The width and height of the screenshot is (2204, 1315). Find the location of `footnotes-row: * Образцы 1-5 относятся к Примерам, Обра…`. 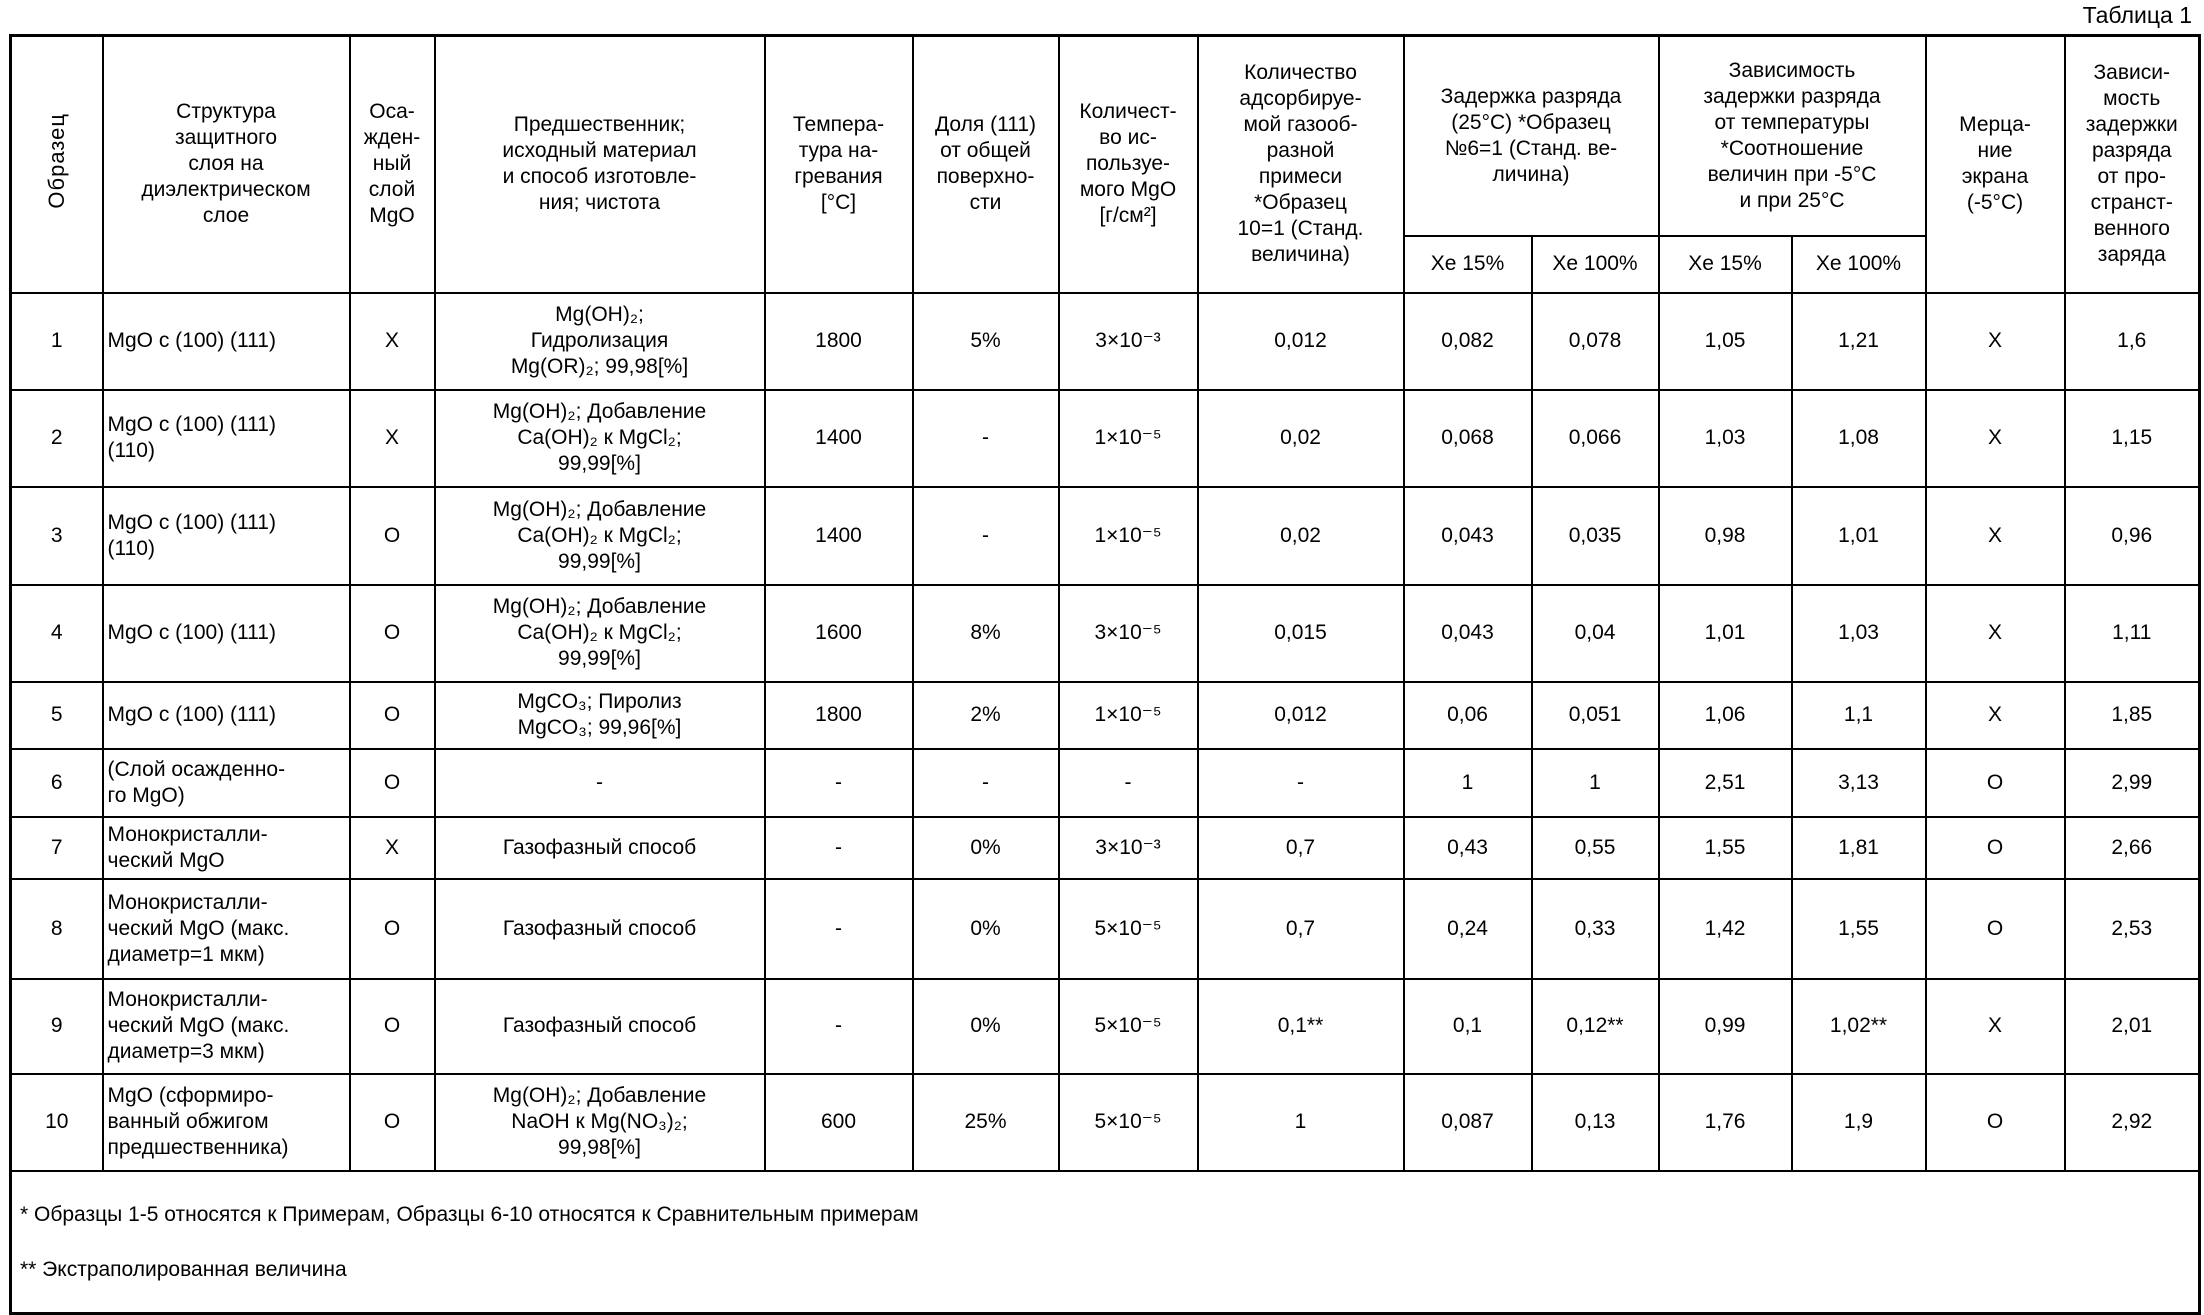

footnotes-row: * Образцы 1-5 относятся к Примерам, Обра… is located at coordinates (1105, 1241).